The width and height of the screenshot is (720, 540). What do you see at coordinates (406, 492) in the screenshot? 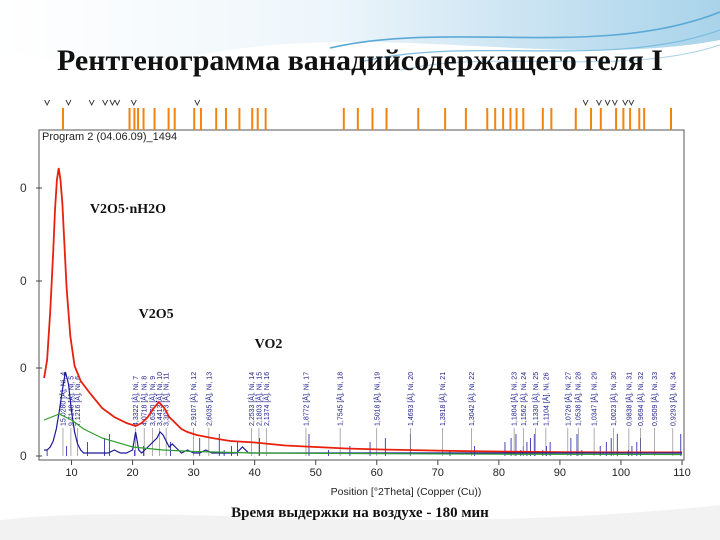
I see `x-axis-label: Position [°2Theta] (Copper (Cu))` at bounding box center [406, 492].